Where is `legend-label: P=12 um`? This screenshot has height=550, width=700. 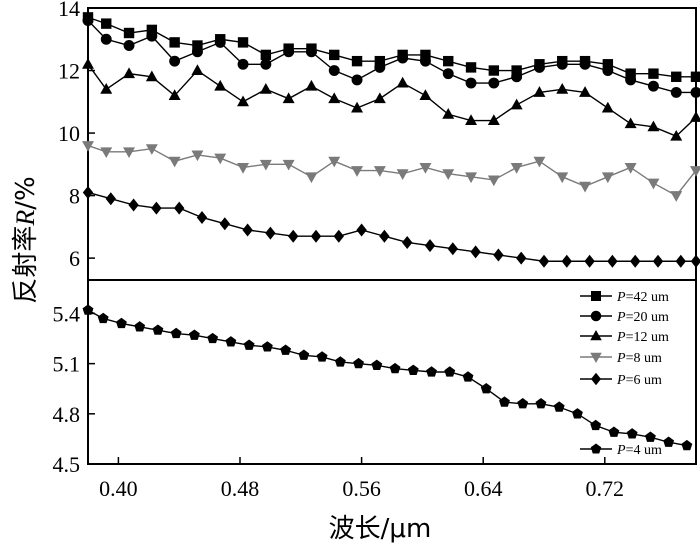
legend-label: P=12 um is located at coordinates (642, 337).